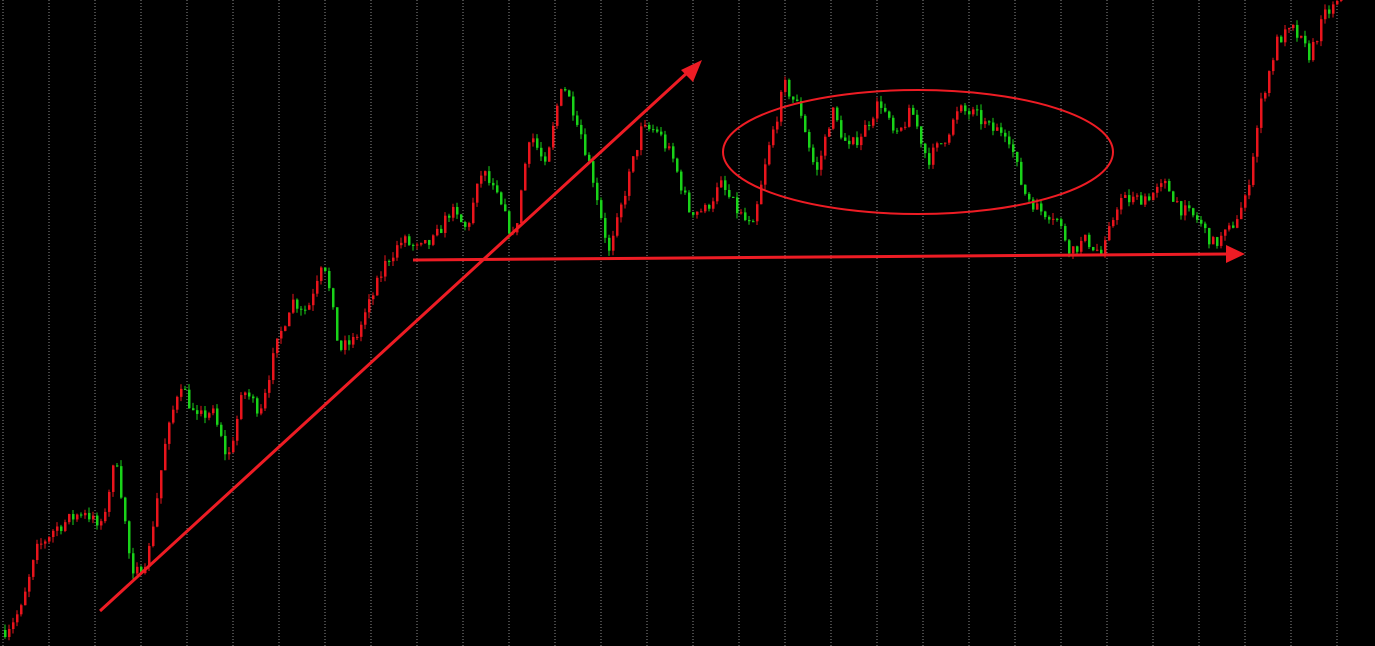 The image size is (1375, 646). Describe the element at coordinates (691, 71) in the screenshot. I see `uptrend-arrowhead` at that location.